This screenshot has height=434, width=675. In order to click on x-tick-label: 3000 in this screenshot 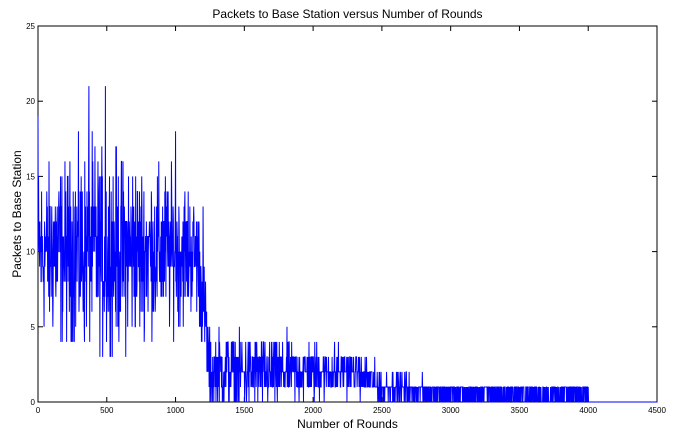, I will do `click(451, 410)`.